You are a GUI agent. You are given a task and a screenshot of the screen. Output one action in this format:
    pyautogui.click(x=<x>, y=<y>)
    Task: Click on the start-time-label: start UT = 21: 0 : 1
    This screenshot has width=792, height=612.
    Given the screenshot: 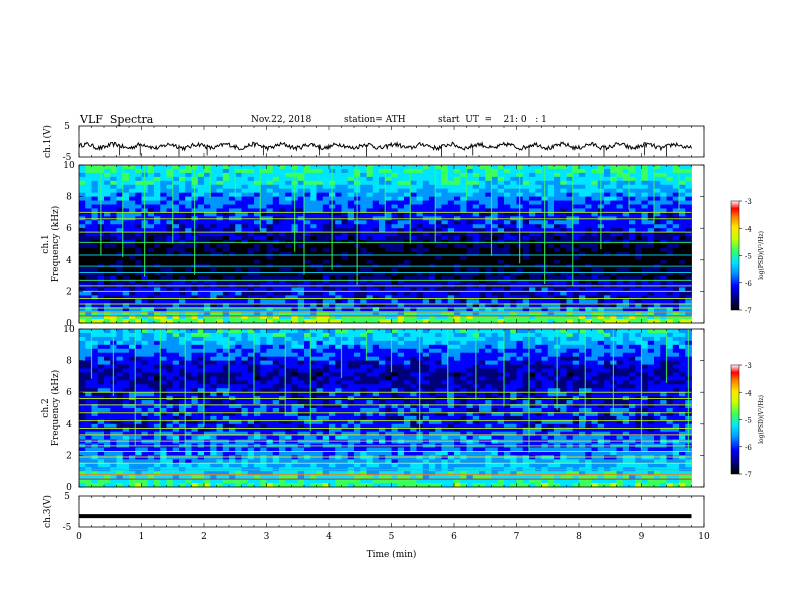 What is the action you would take?
    pyautogui.click(x=492, y=120)
    